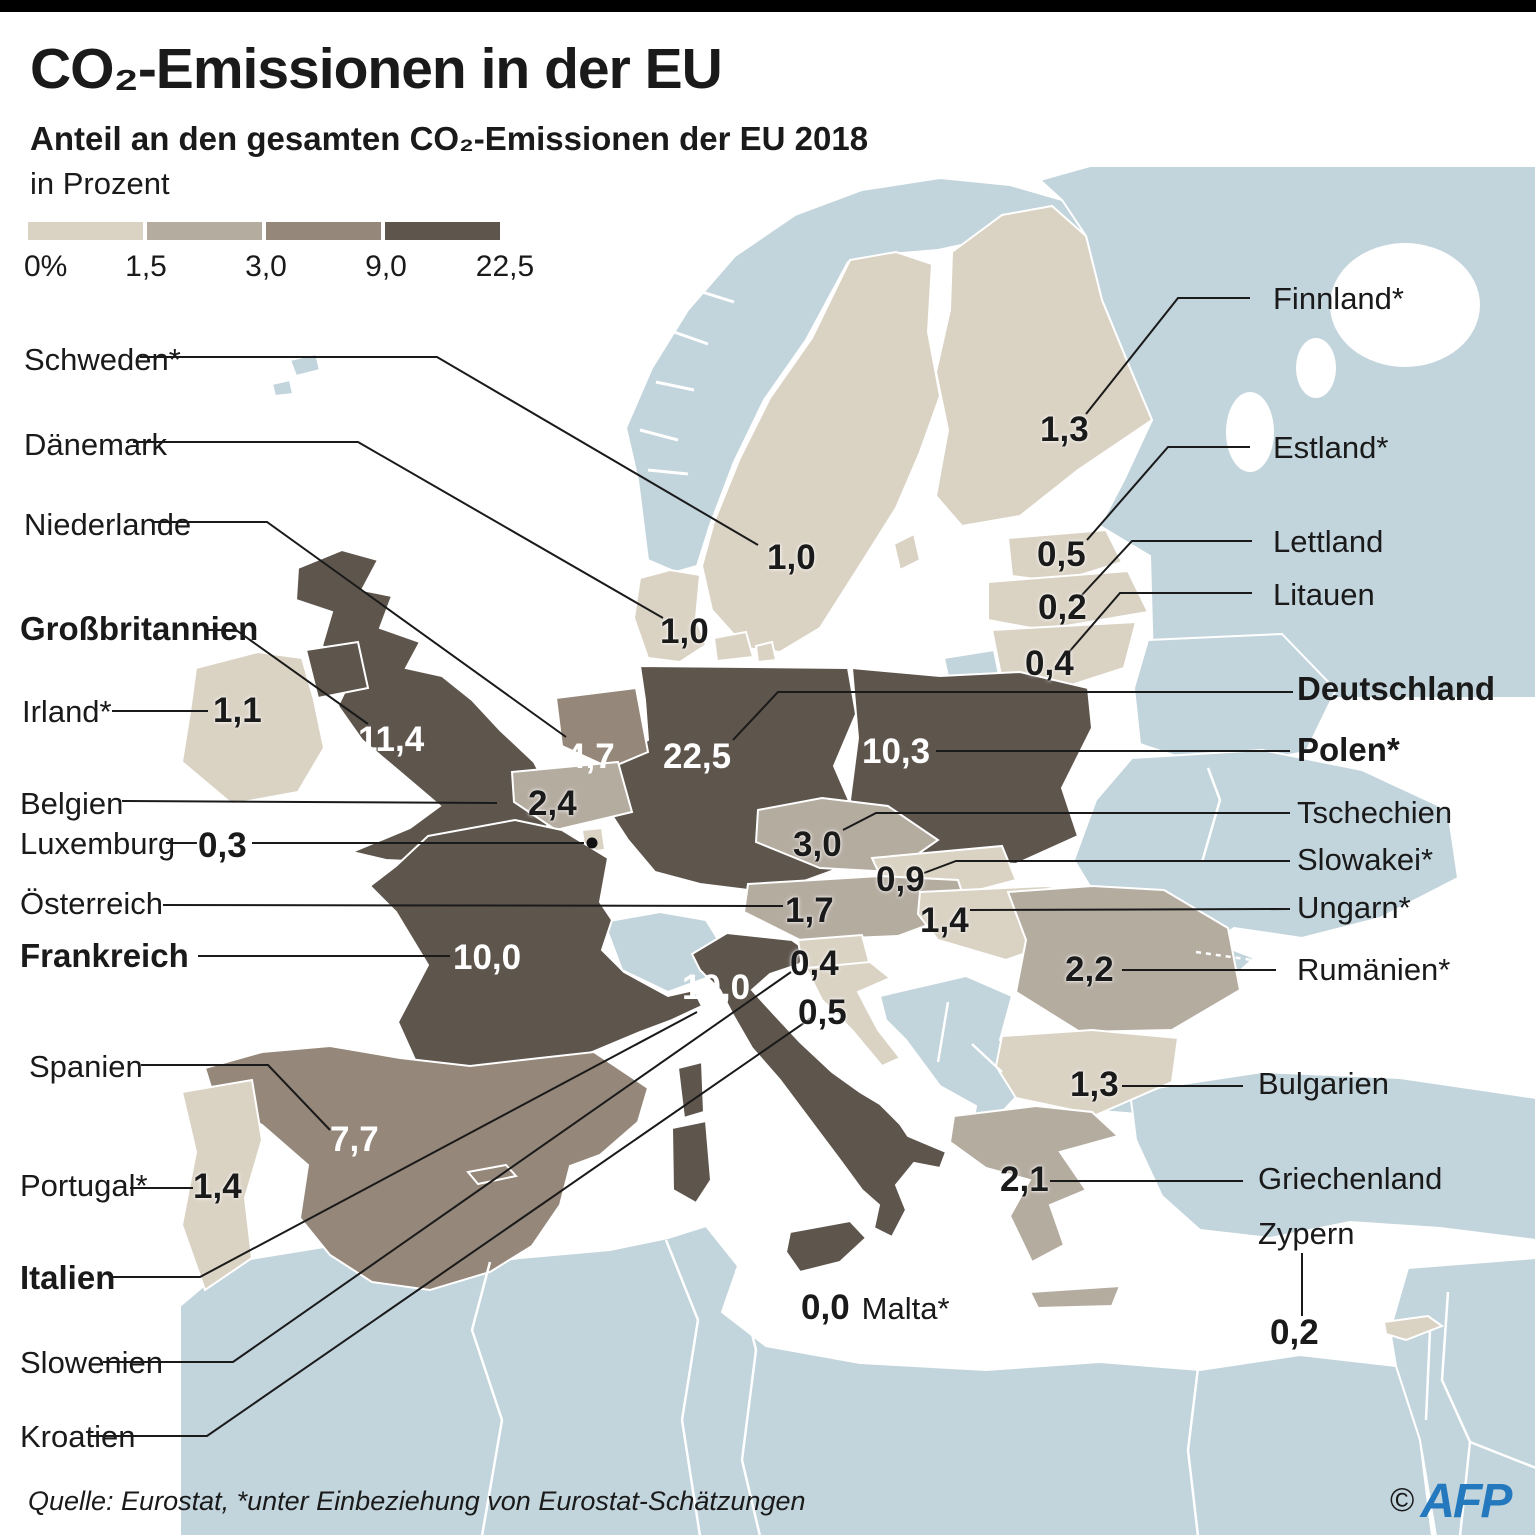 This screenshot has height=1536, width=1536. What do you see at coordinates (1375, 812) in the screenshot?
I see `label-tschechien: Tschechien` at bounding box center [1375, 812].